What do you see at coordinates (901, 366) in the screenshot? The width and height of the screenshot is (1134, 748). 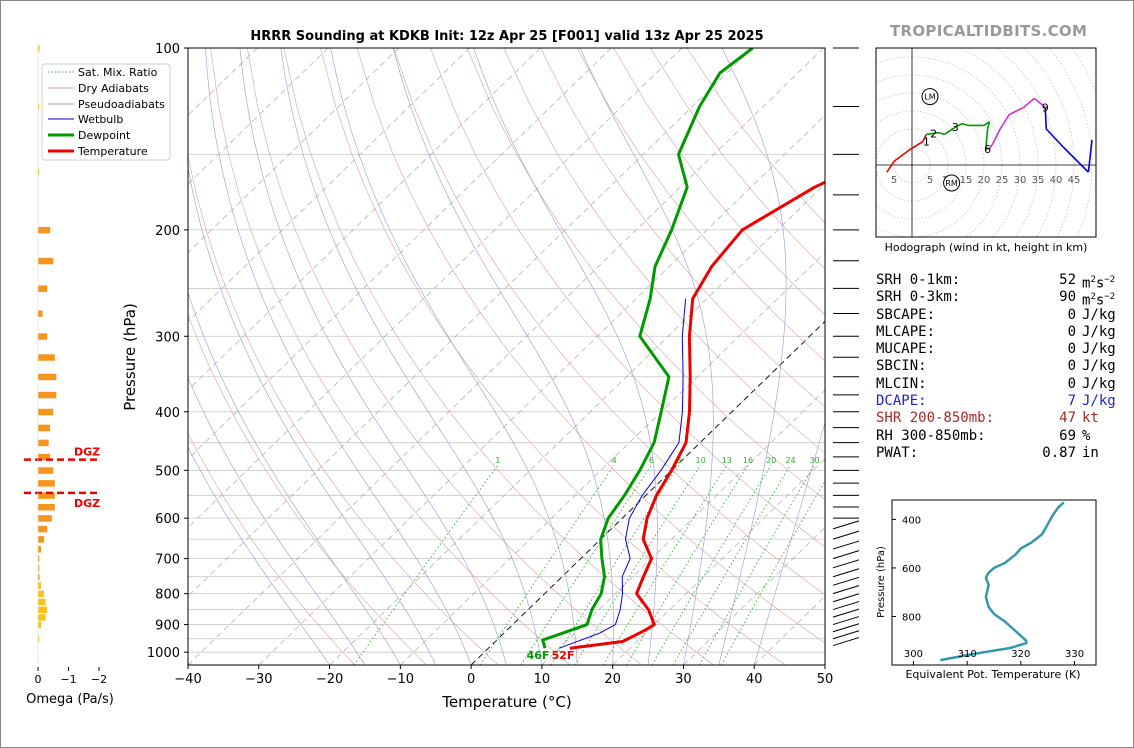 I see `param-label: SBCIN:` at bounding box center [901, 366].